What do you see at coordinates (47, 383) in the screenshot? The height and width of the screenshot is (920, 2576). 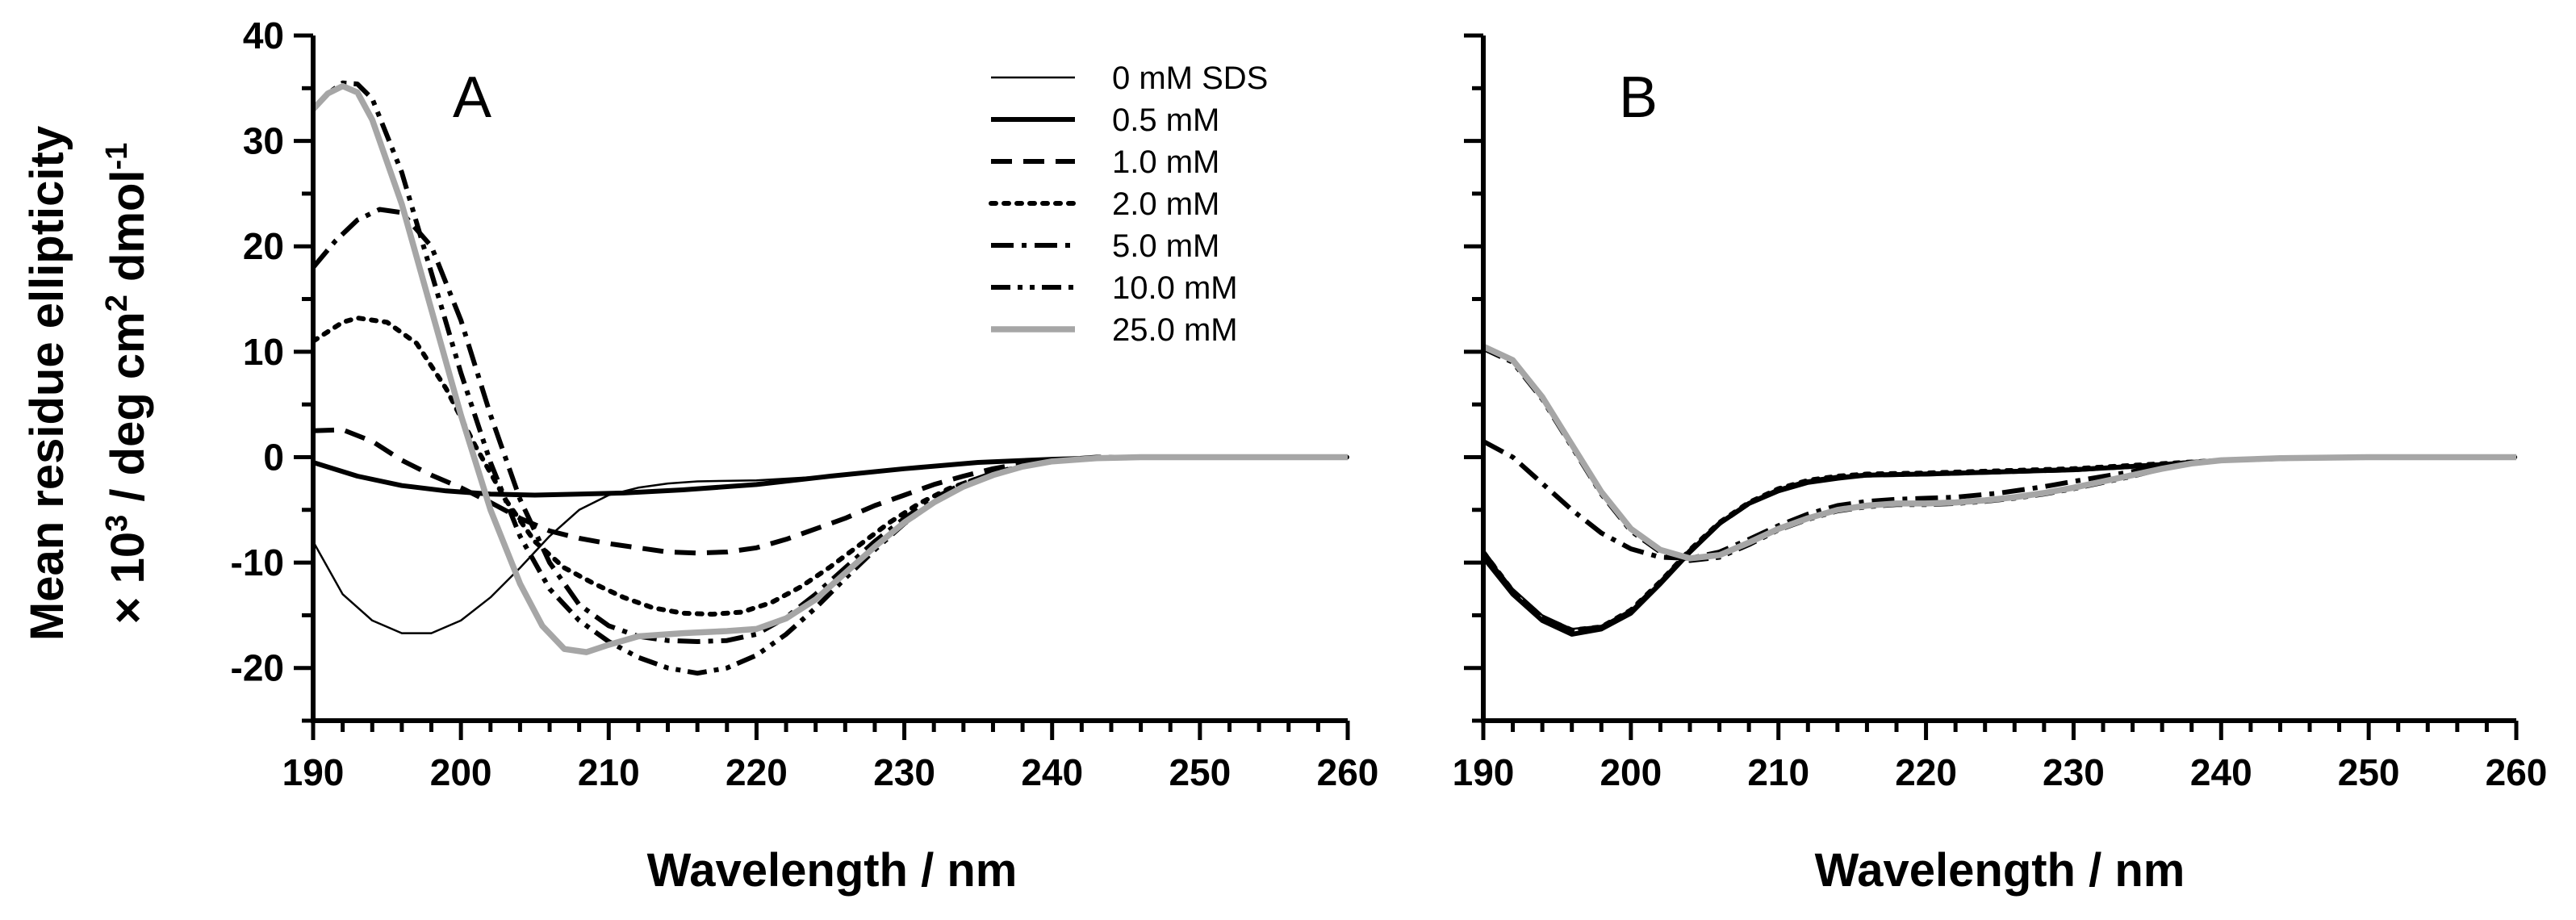 I see `y-axis-title-line1: Mean residue ellipticity` at bounding box center [47, 383].